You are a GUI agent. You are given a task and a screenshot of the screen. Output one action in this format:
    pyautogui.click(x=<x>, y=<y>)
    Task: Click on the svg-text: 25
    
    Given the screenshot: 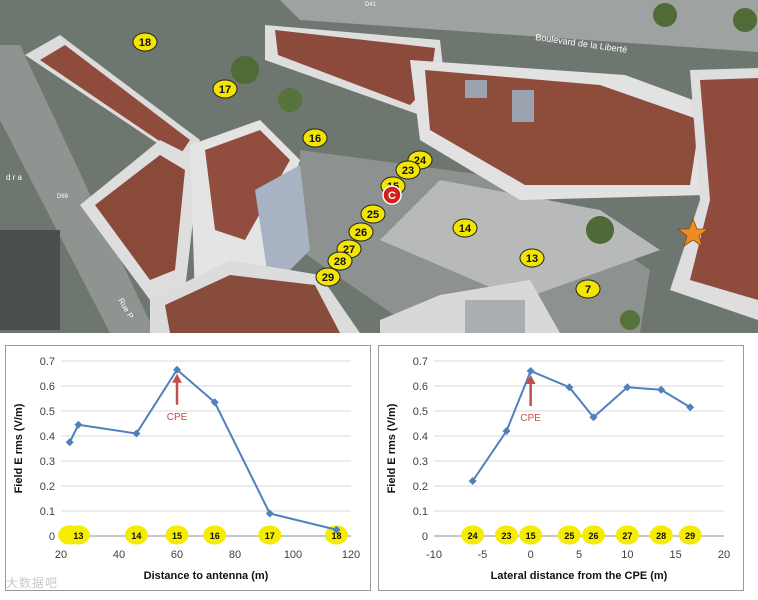 What is the action you would take?
    pyautogui.click(x=569, y=536)
    